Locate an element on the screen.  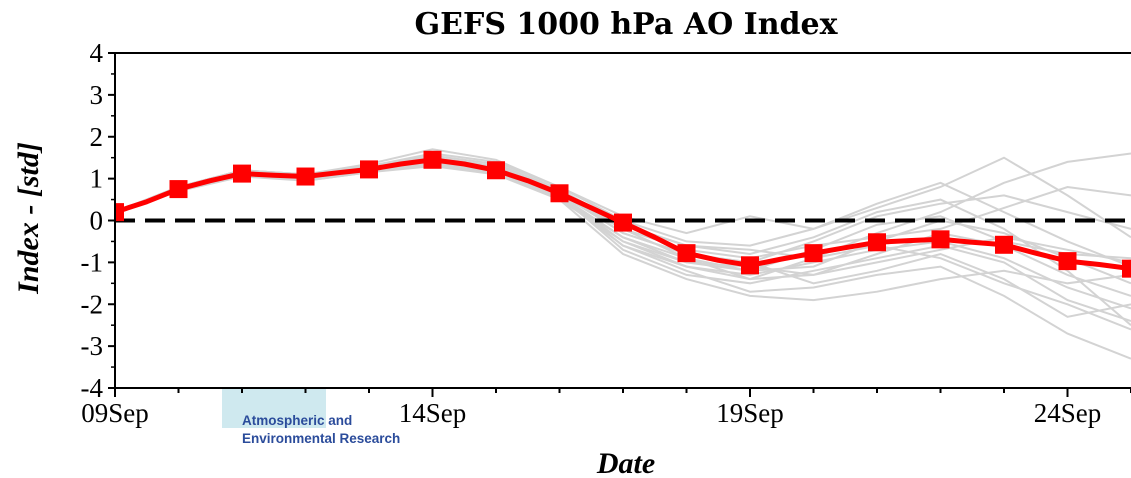
y-tick-label--1: -1 is located at coordinates (92, 262).